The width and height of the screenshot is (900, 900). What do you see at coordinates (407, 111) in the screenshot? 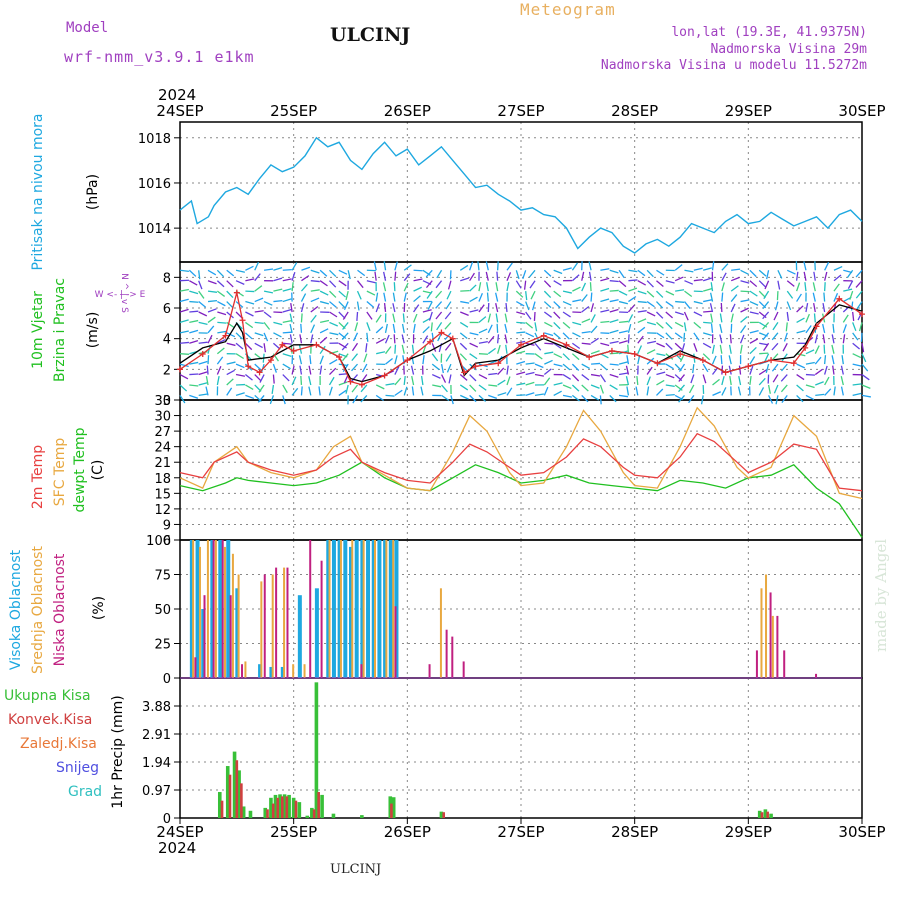
I see `x-tick-label-top: 26SEP` at bounding box center [407, 111].